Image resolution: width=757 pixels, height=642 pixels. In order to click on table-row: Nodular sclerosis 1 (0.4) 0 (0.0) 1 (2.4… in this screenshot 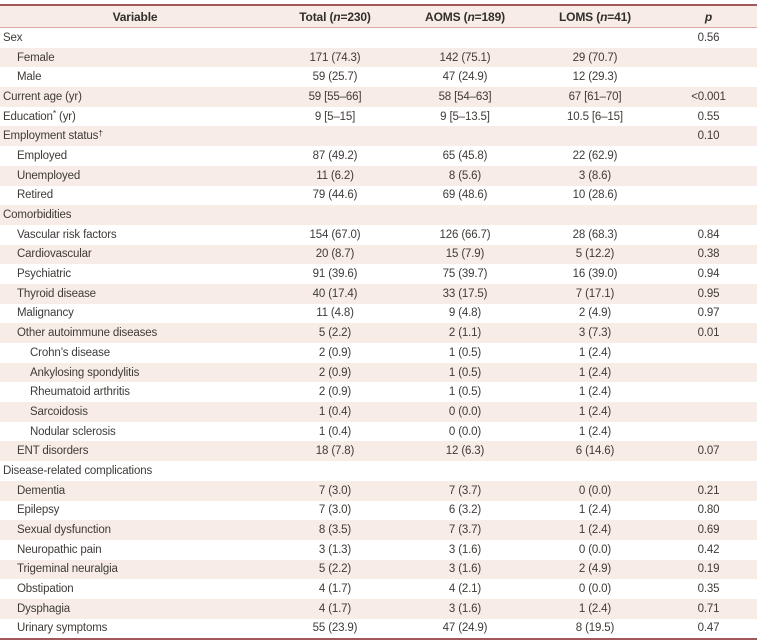, I will do `click(378, 431)`.